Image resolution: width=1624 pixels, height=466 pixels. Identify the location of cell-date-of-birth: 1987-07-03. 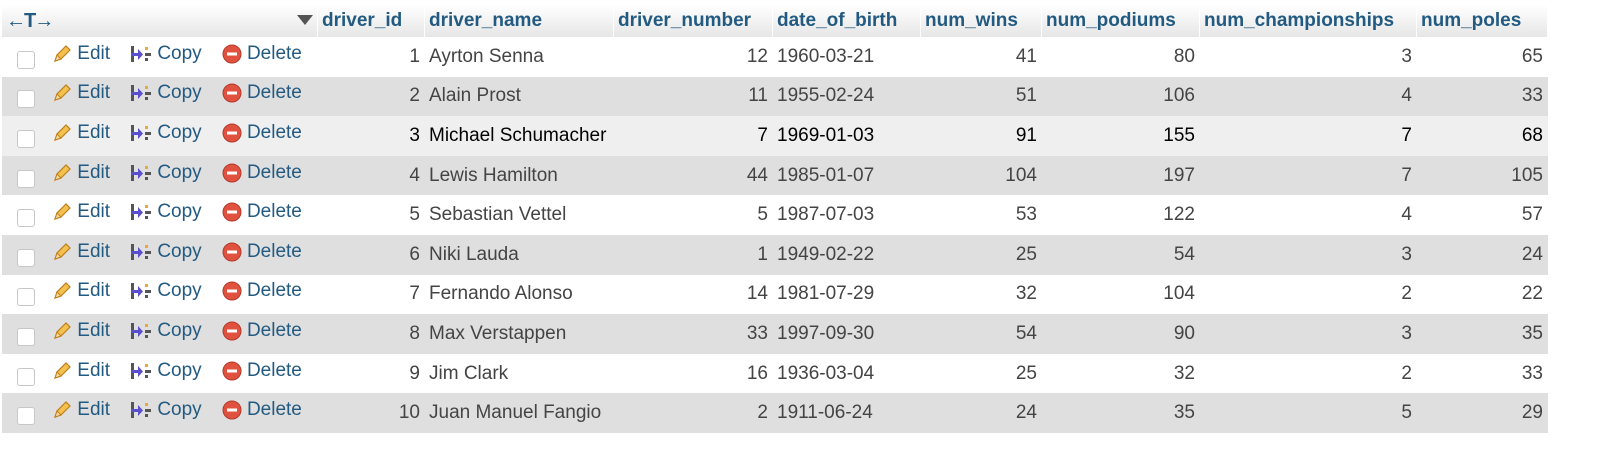
(847, 215).